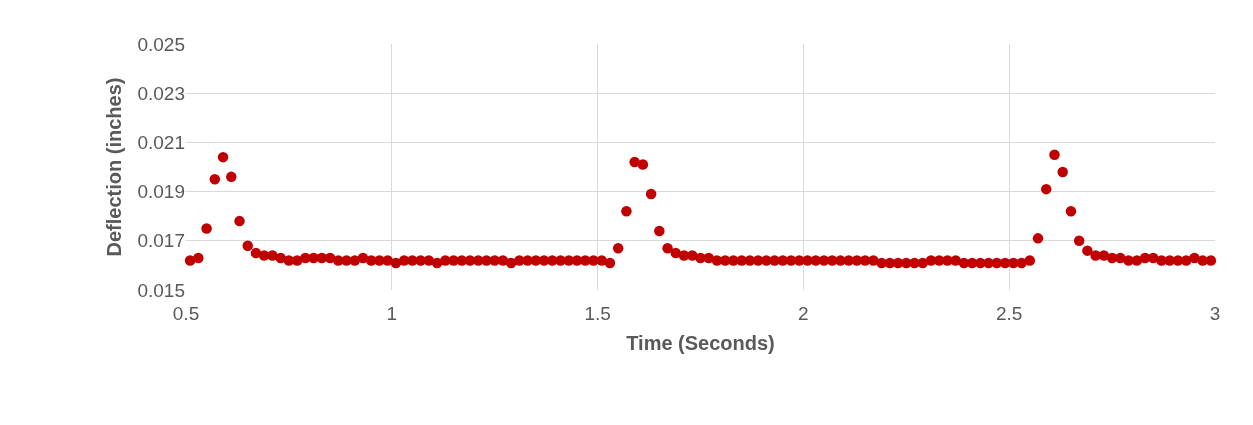  Describe the element at coordinates (392, 313) in the screenshot. I see `x-tick-label: 1` at that location.